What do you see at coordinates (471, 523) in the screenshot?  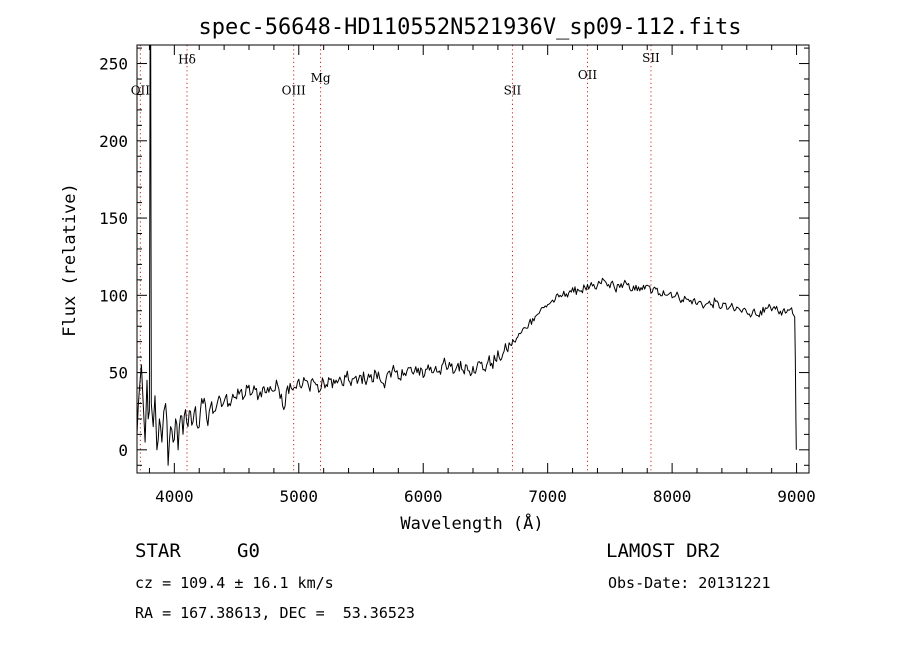 I see `x-axis-label: Wavelength (Å)` at bounding box center [471, 523].